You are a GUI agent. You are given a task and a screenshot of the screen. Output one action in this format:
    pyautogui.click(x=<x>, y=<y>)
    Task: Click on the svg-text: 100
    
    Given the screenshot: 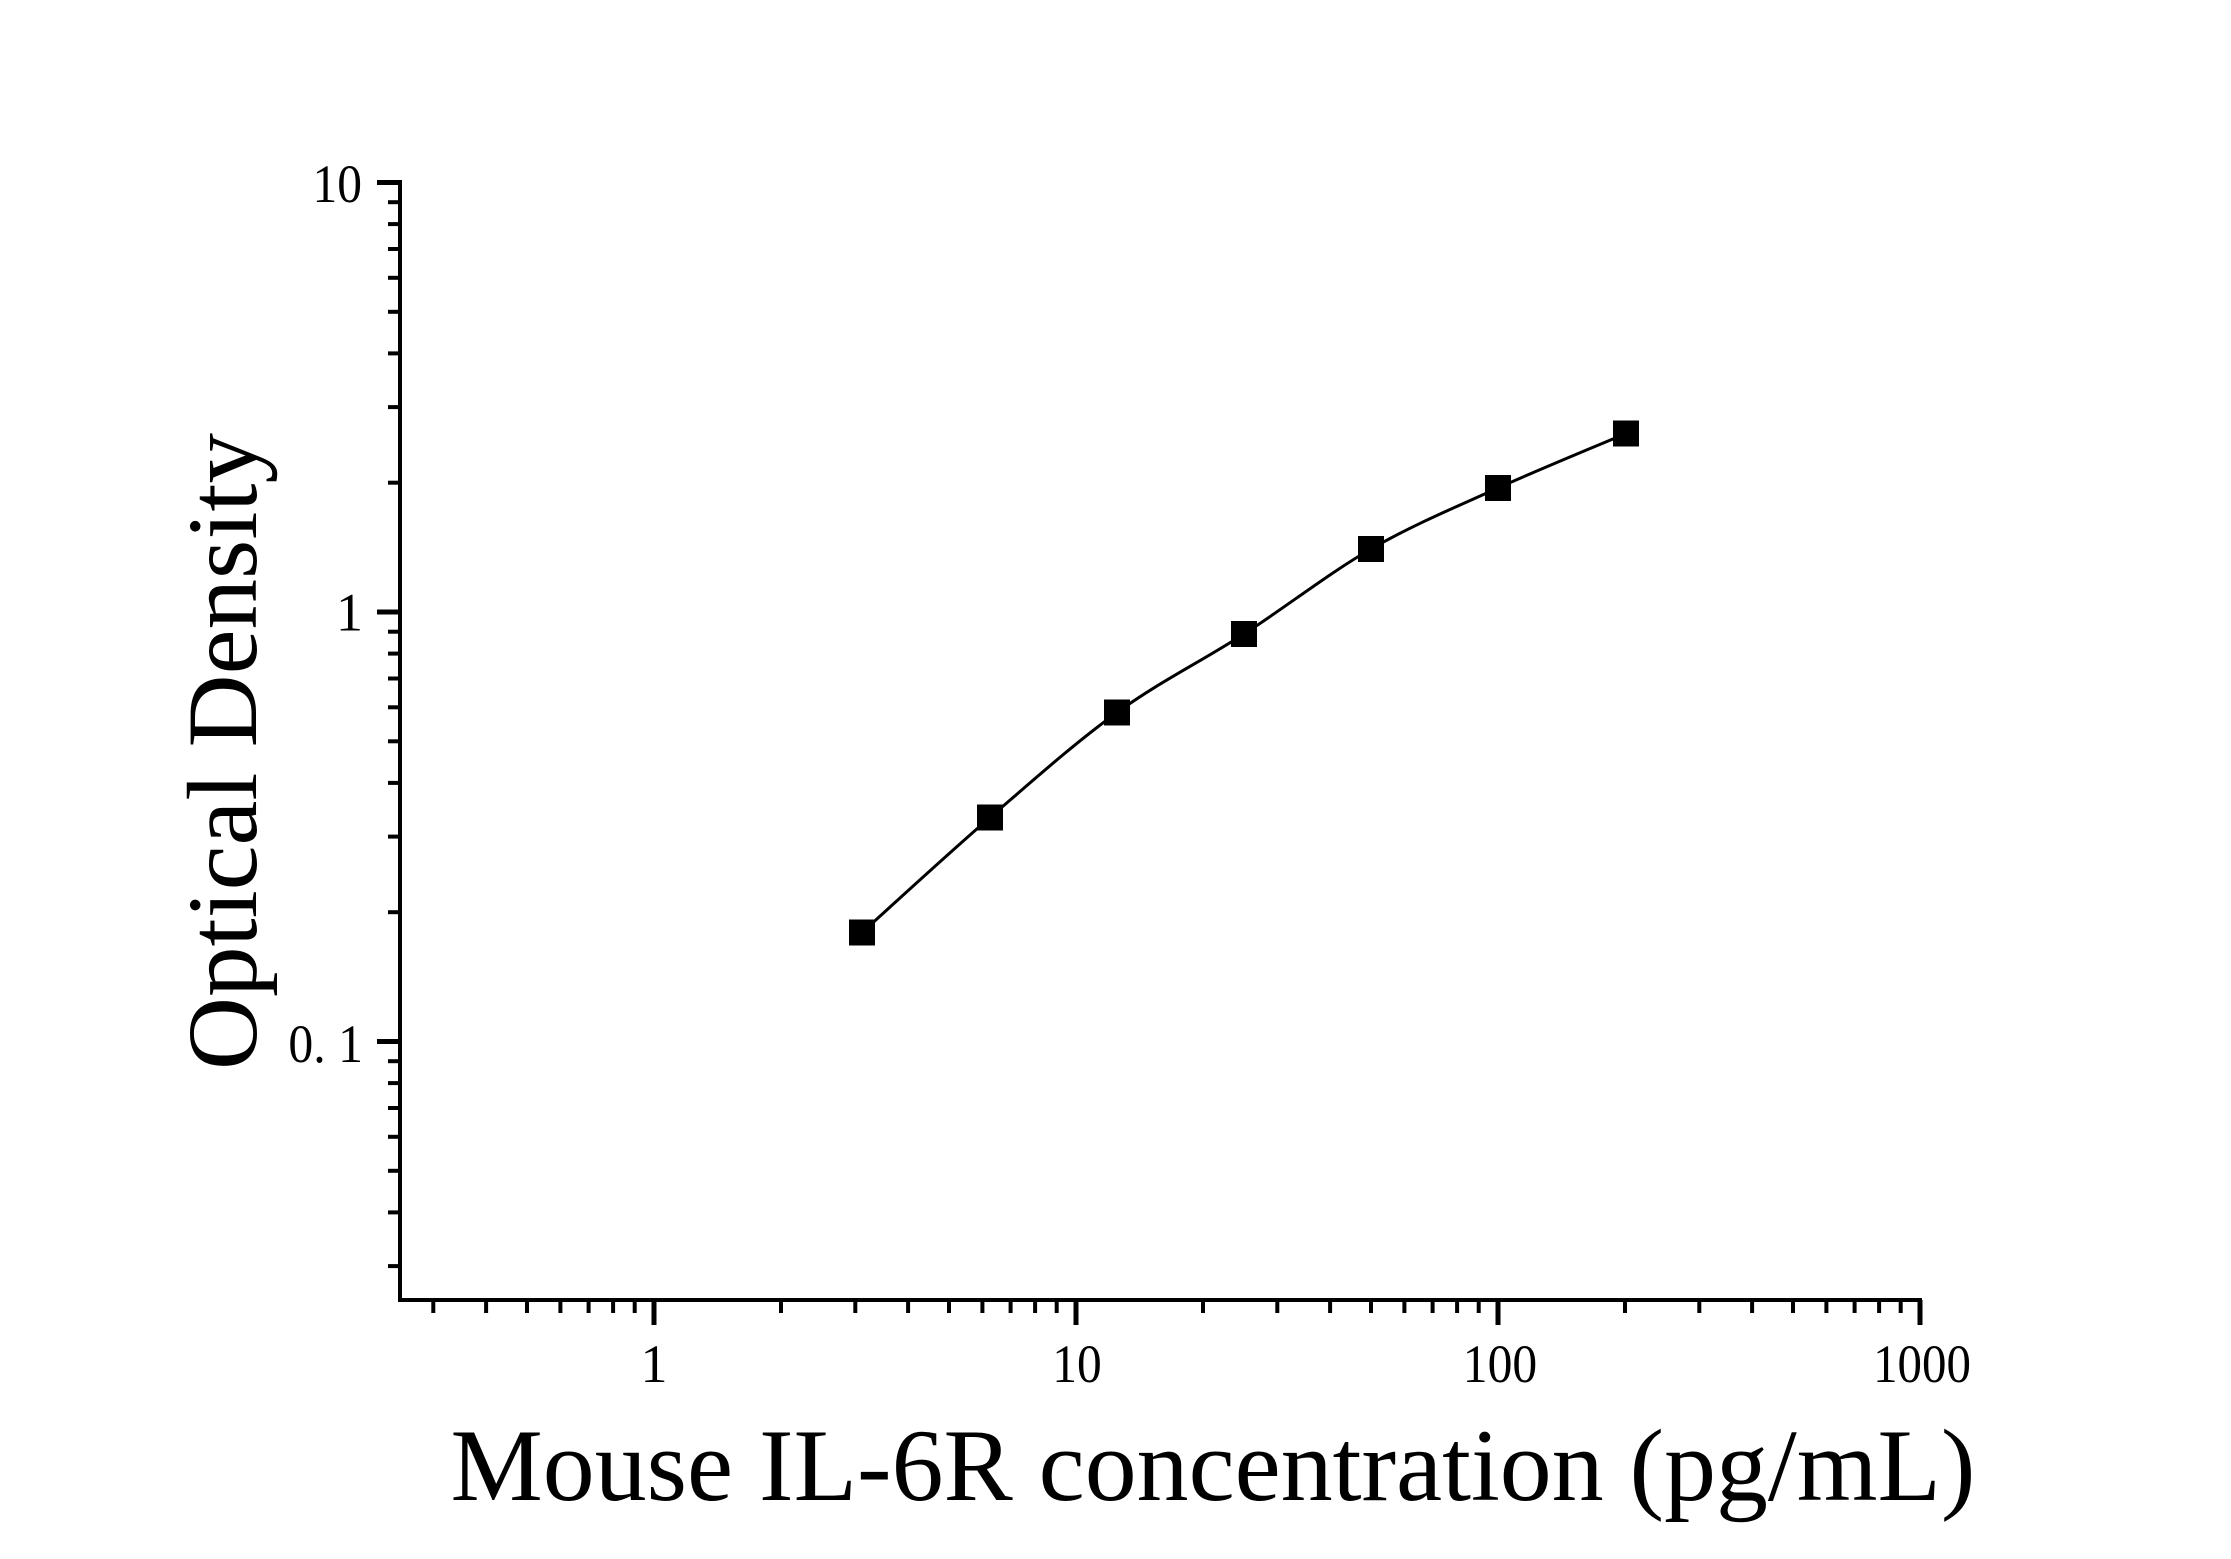 What is the action you would take?
    pyautogui.click(x=1500, y=1364)
    